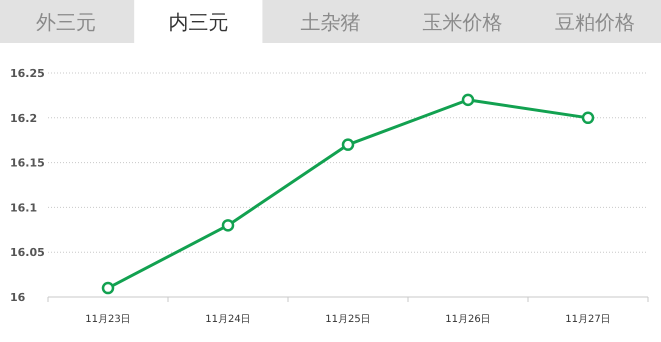 The image size is (661, 342). Describe the element at coordinates (108, 319) in the screenshot. I see `x-tick-label: 11月23日` at that location.